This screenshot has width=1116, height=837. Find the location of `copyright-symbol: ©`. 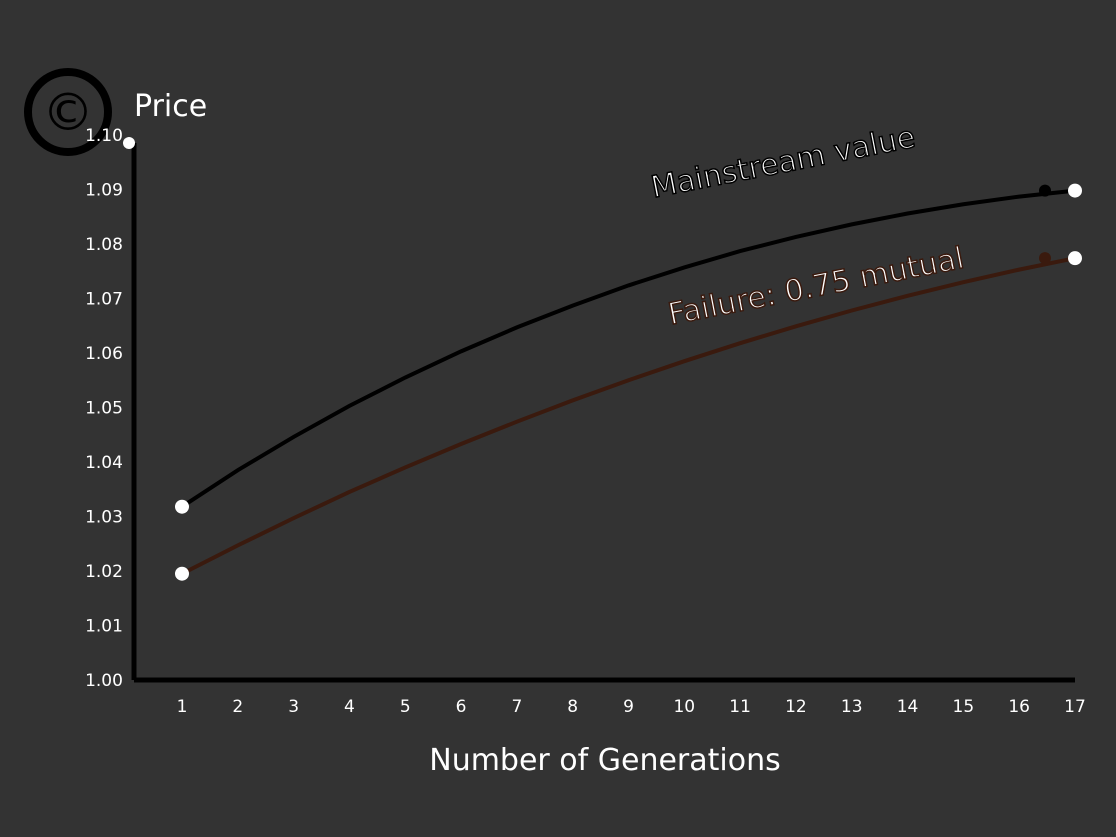

copyright-symbol: © is located at coordinates (68, 113).